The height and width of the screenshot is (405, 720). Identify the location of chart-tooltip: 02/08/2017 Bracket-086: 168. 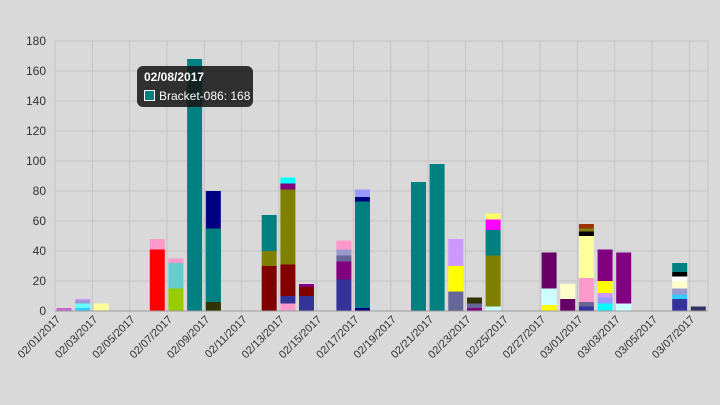
(195, 86).